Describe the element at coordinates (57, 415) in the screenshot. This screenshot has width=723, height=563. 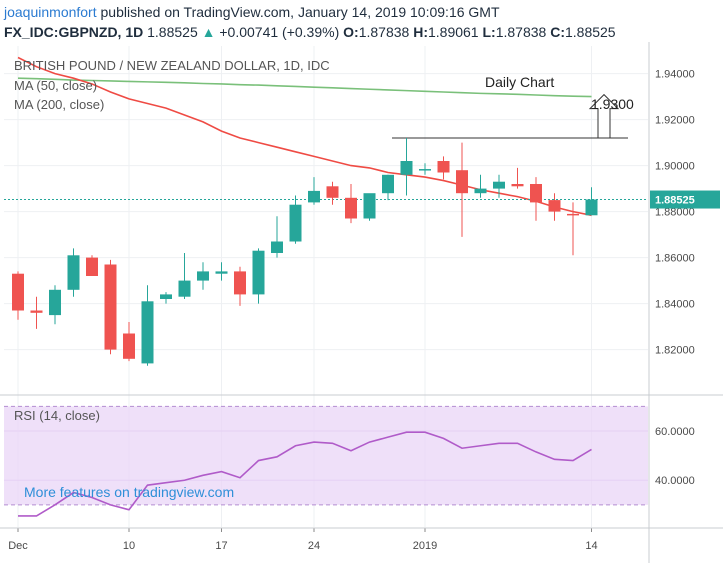
I see `rsi-legend: RSI (14, close)` at that location.